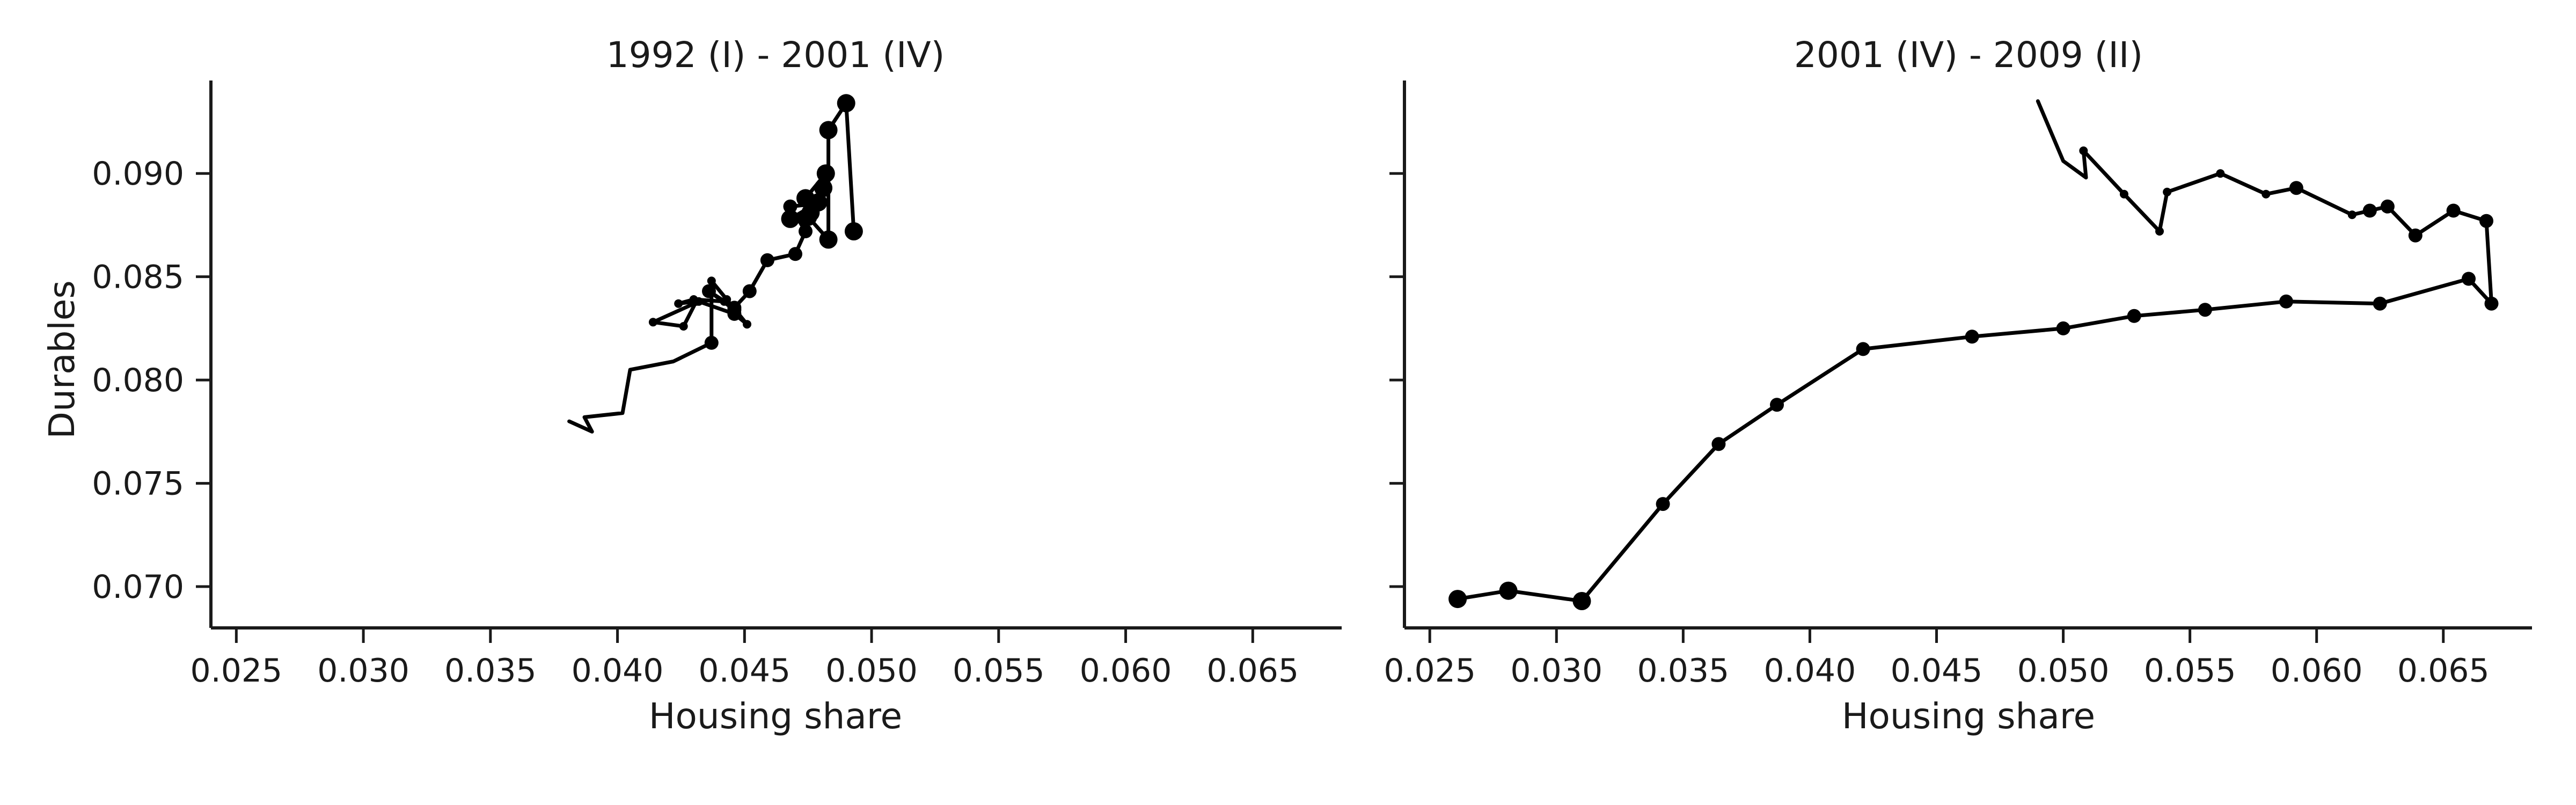 Image resolution: width=2576 pixels, height=805 pixels. I want to click on left-panel-y-tick-label: 0.075, so click(138, 484).